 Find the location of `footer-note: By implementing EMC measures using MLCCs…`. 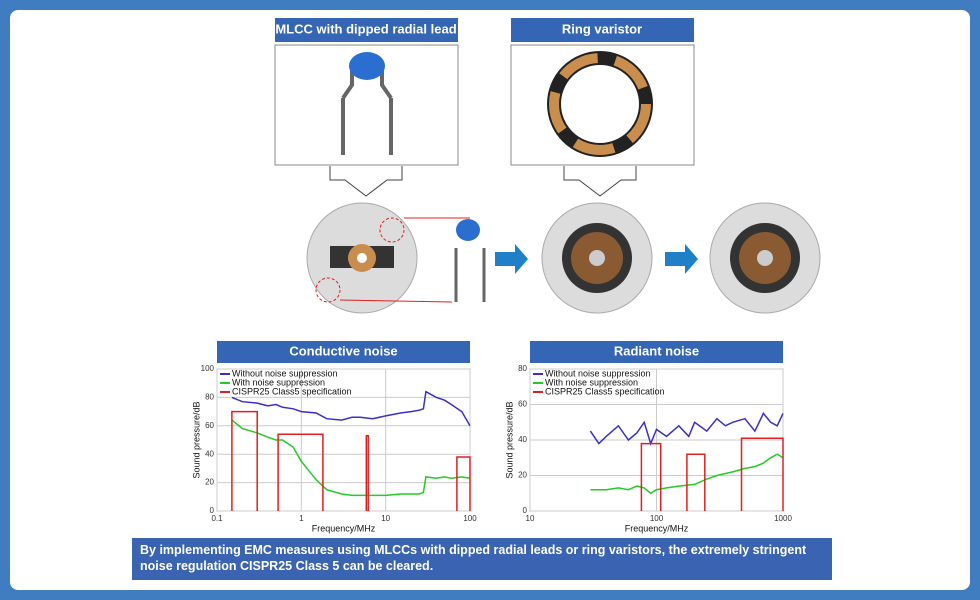

footer-note: By implementing EMC measures using MLCCs… is located at coordinates (482, 559).